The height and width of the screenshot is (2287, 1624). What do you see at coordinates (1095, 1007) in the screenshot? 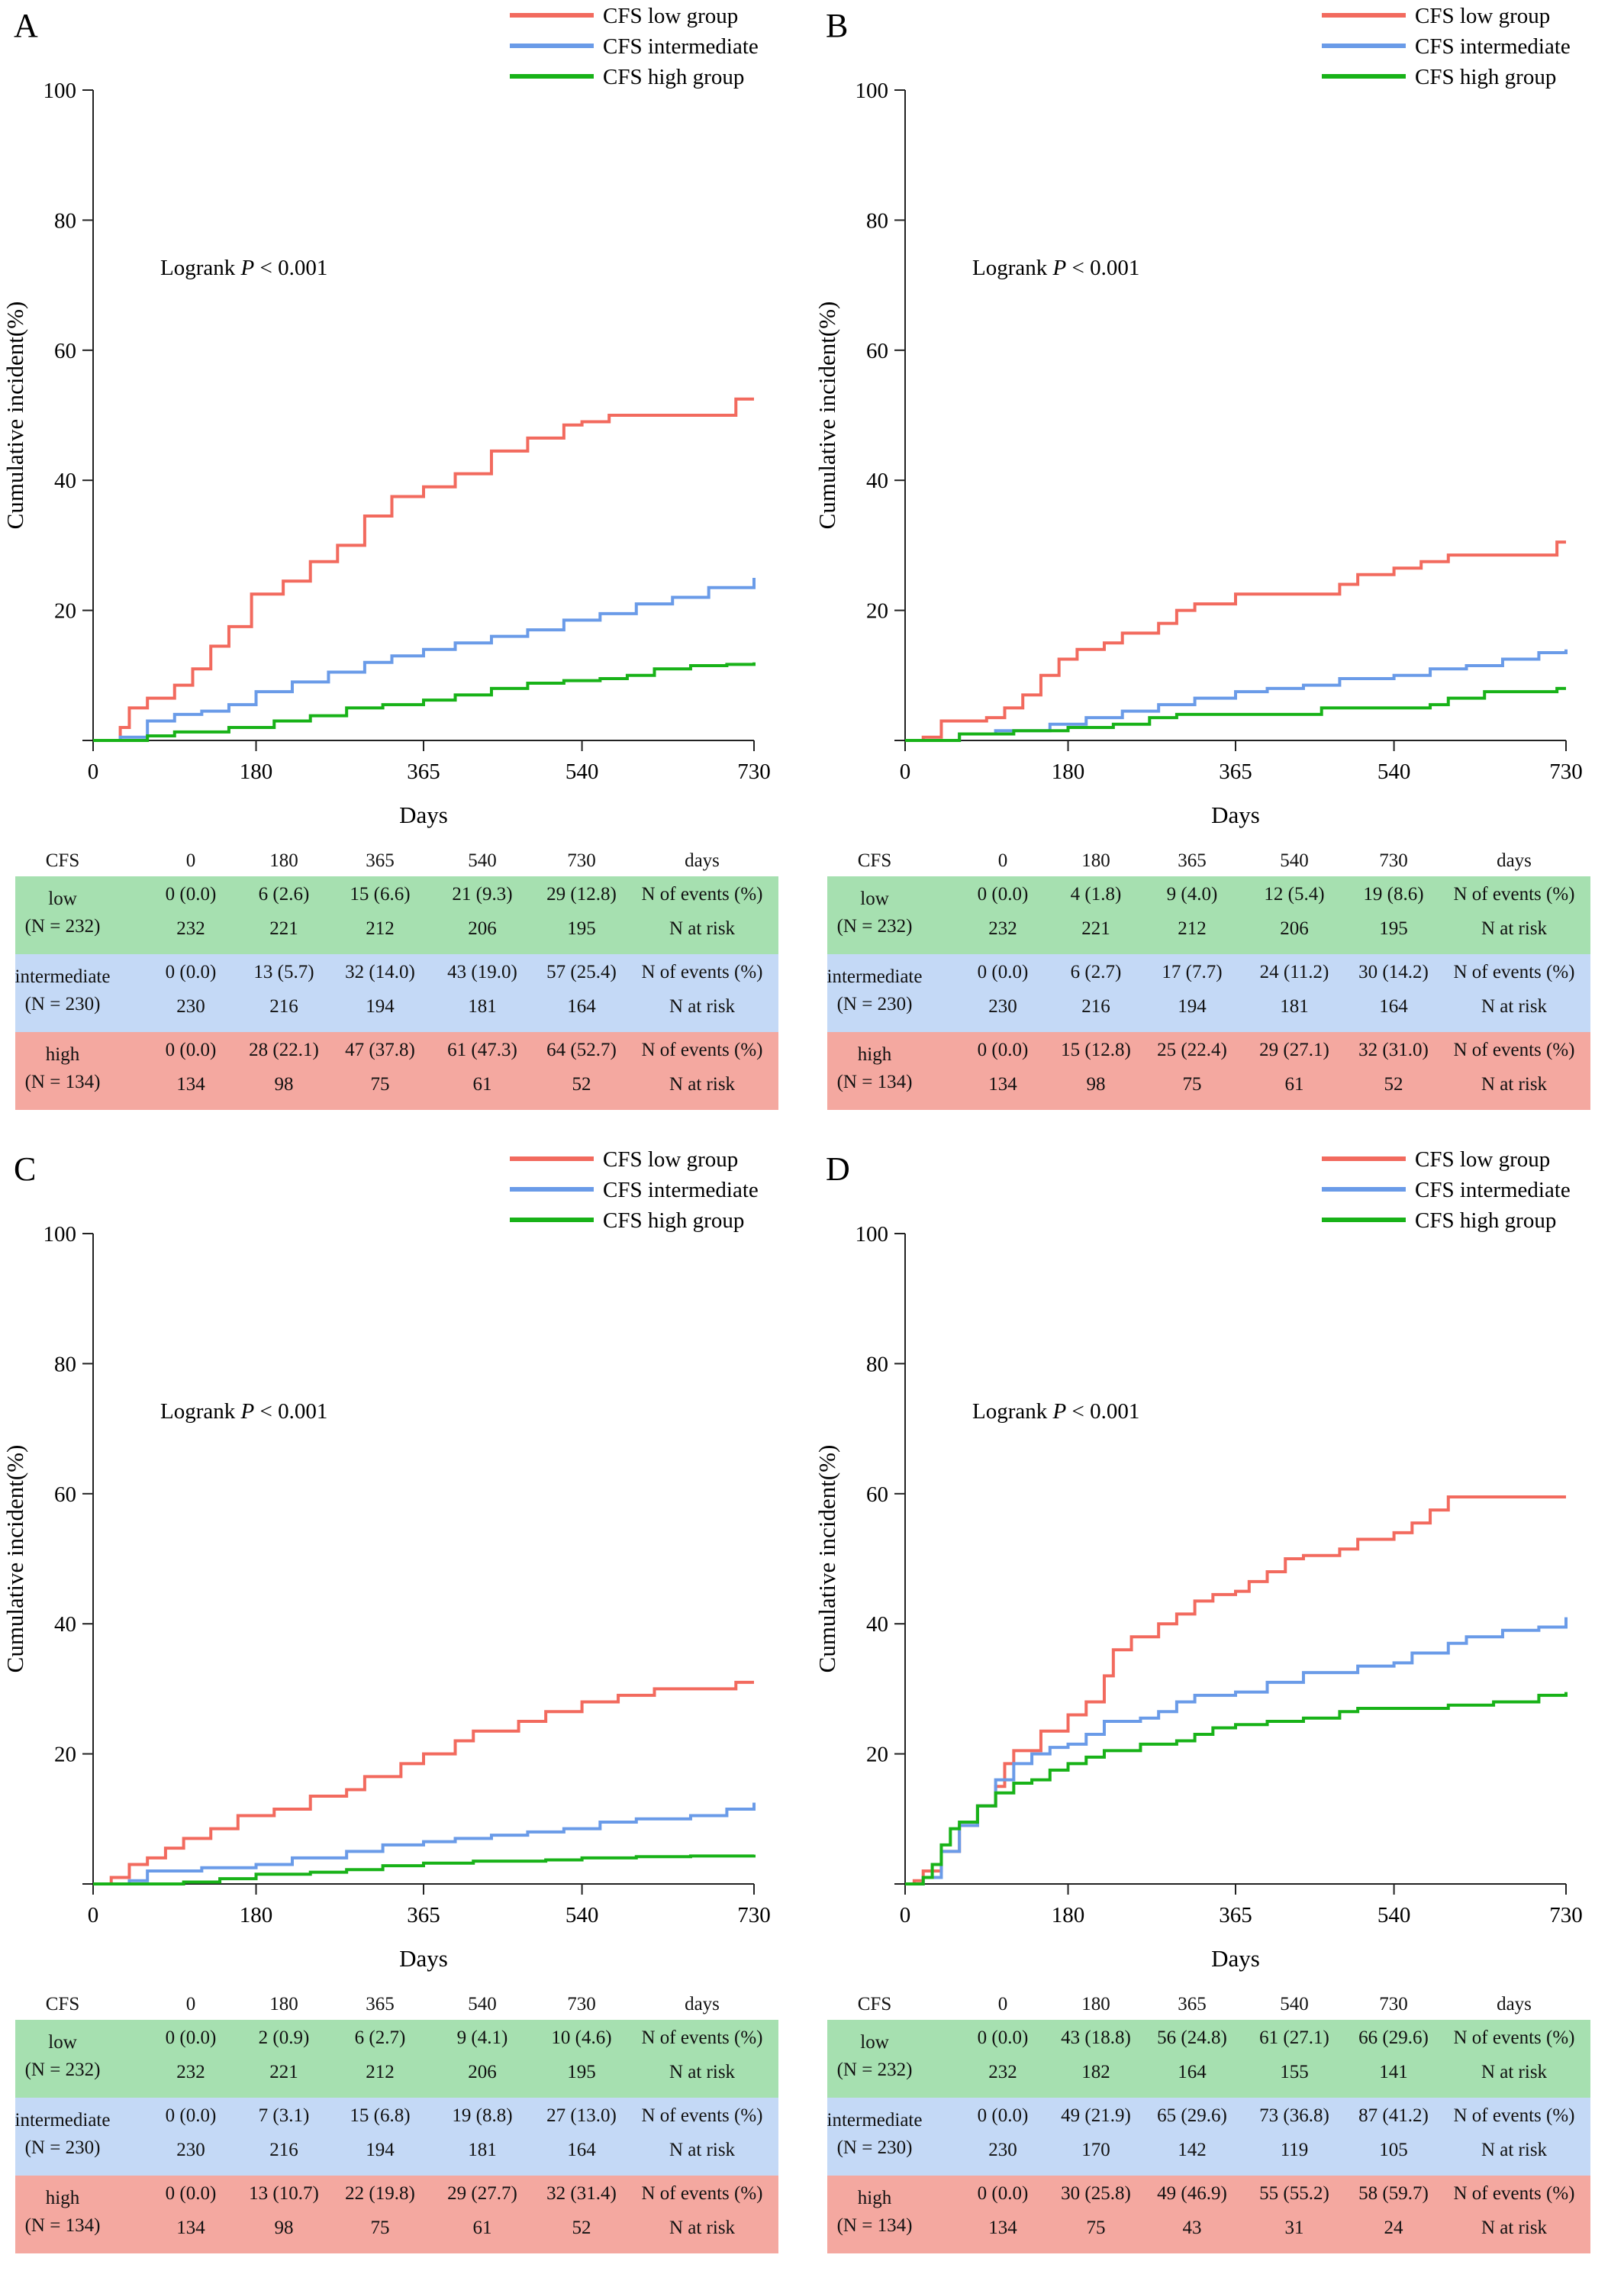
I see `at-risk-cell: 216` at bounding box center [1095, 1007].